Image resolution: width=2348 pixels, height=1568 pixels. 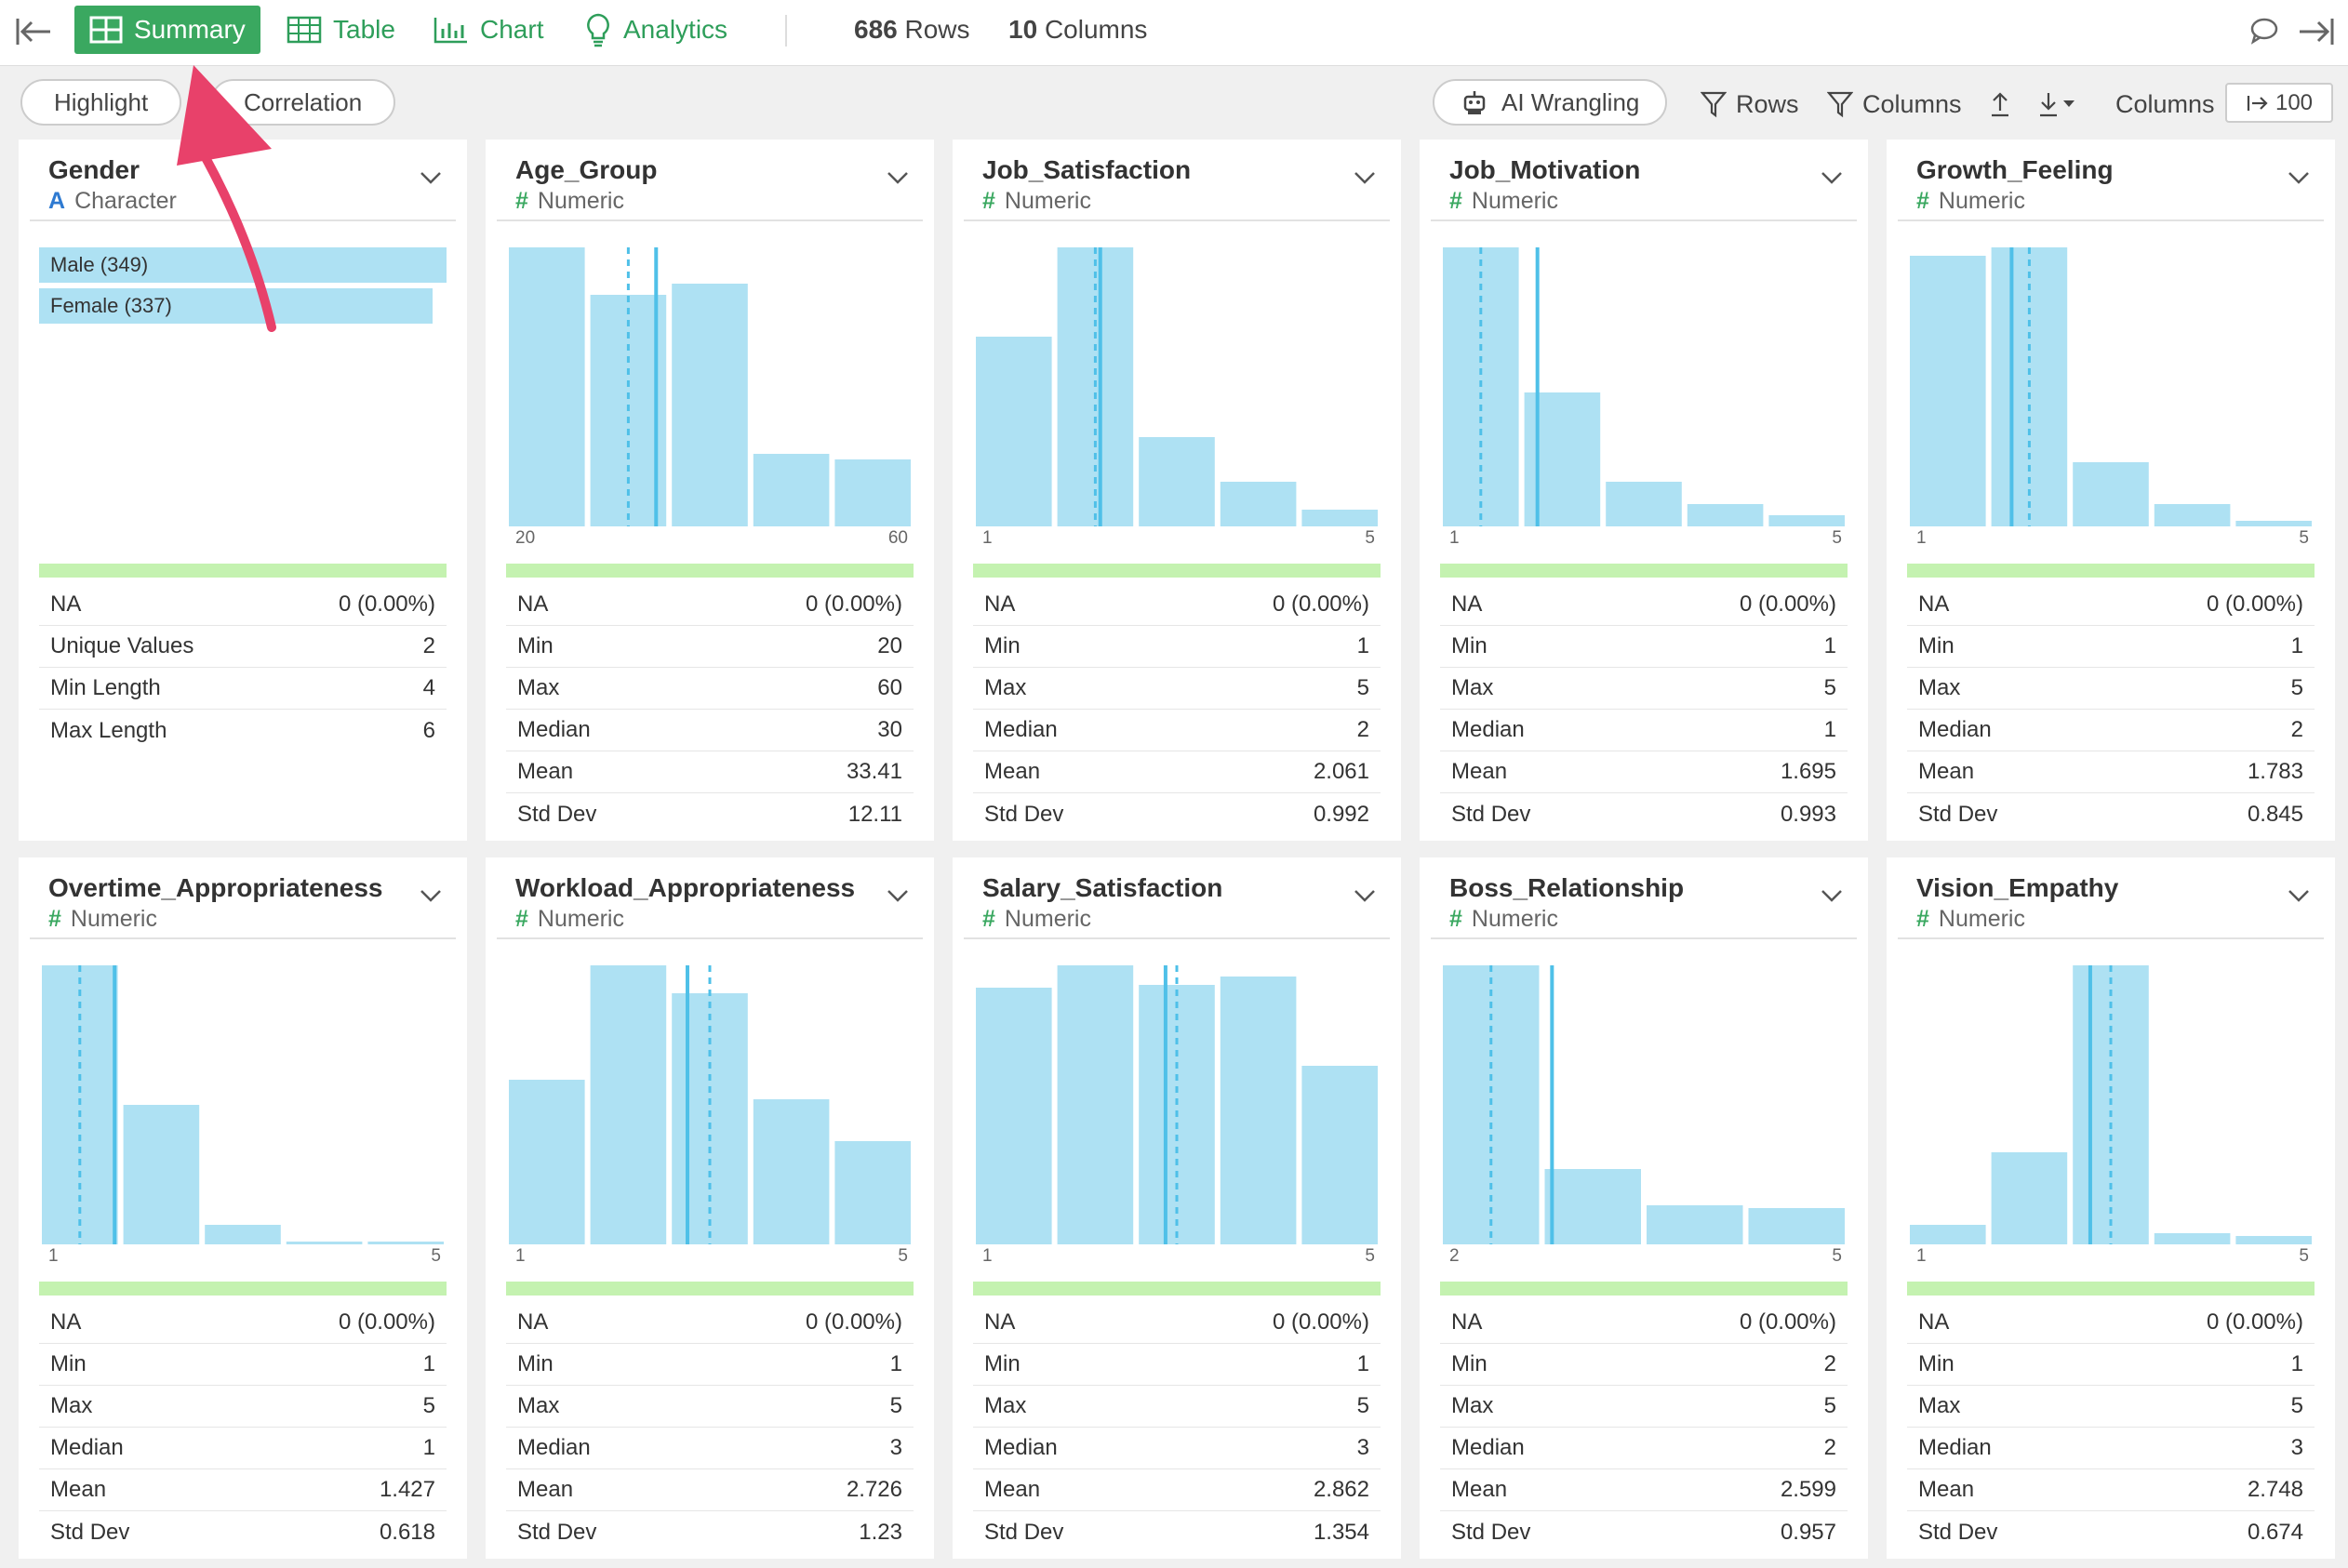 I want to click on comment-icon, so click(x=2264, y=33).